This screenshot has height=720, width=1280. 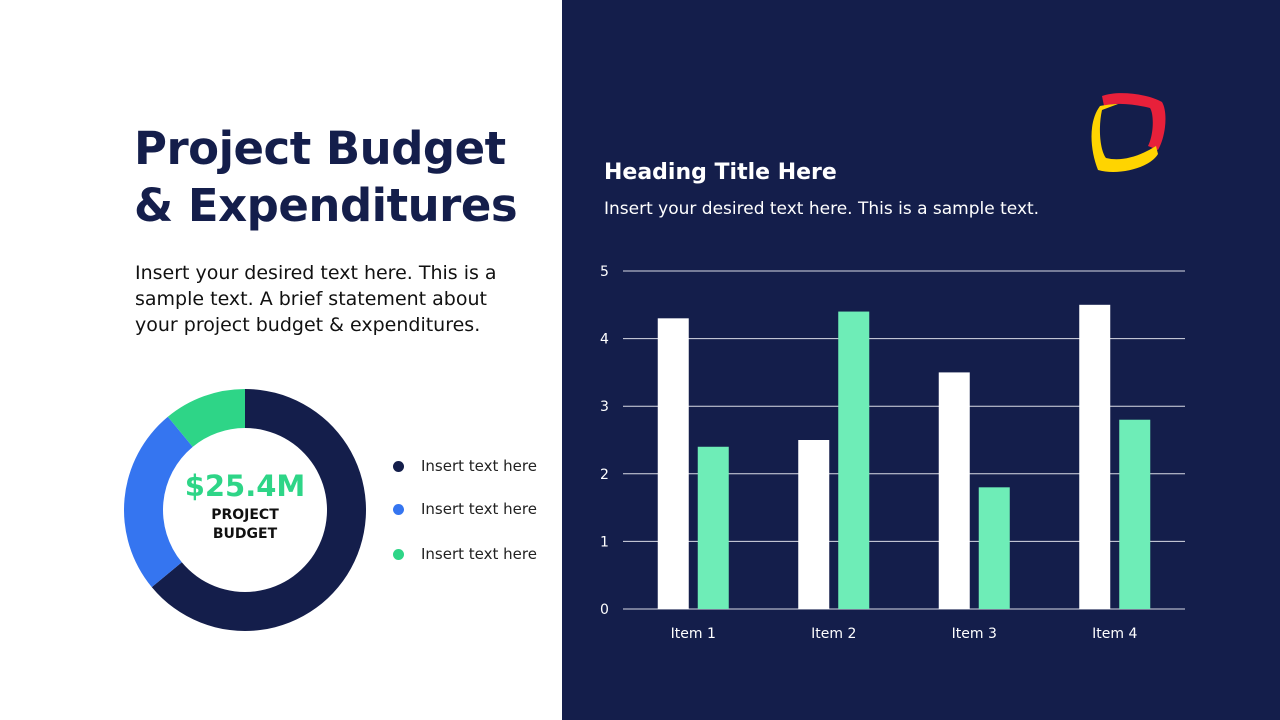 What do you see at coordinates (693, 634) in the screenshot?
I see `x-tick-label: Item 1` at bounding box center [693, 634].